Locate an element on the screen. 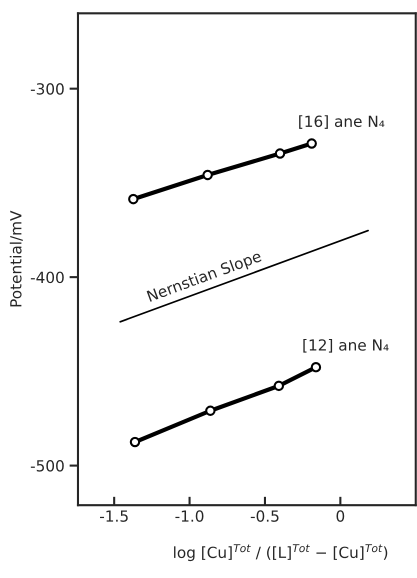 Image resolution: width=417 pixels, height=578 pixels. series-label: [16] ane N₄ is located at coordinates (341, 122).